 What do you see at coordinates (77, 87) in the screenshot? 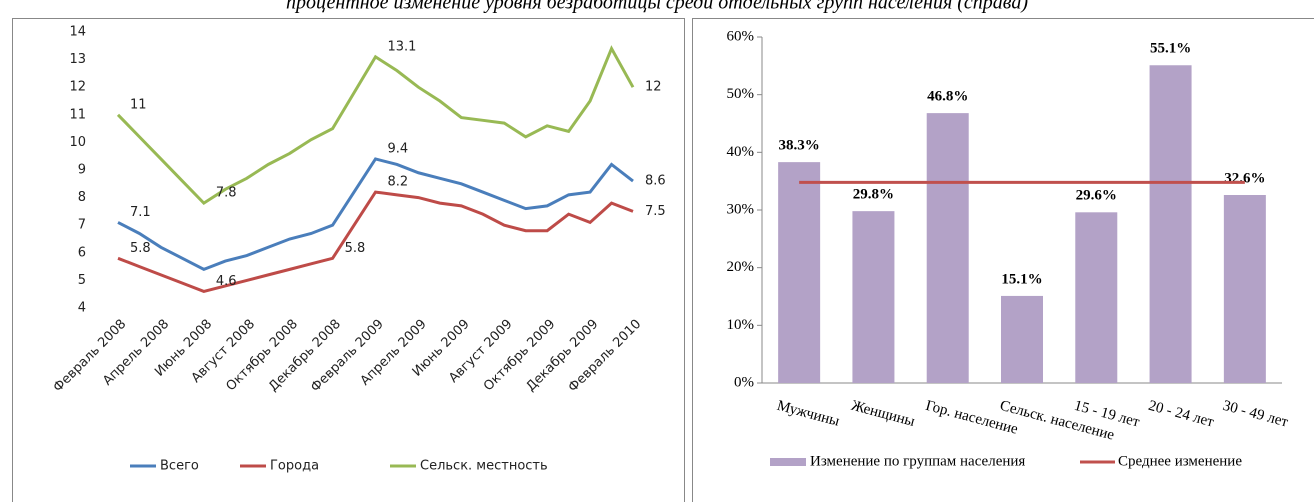
I see `y-tick-label: 12` at bounding box center [77, 87].